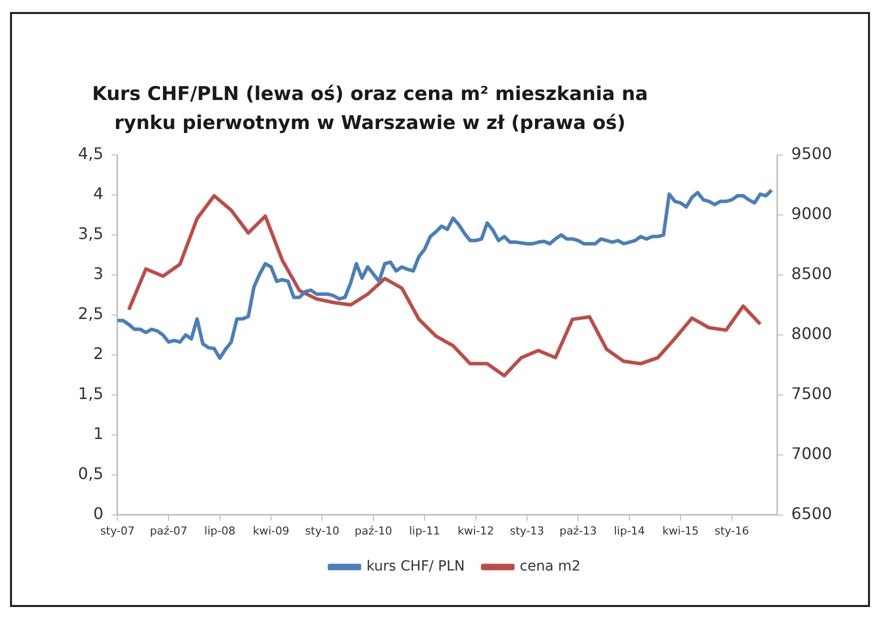 This screenshot has width=885, height=619. I want to click on x-tick-label: sty-16, so click(731, 531).